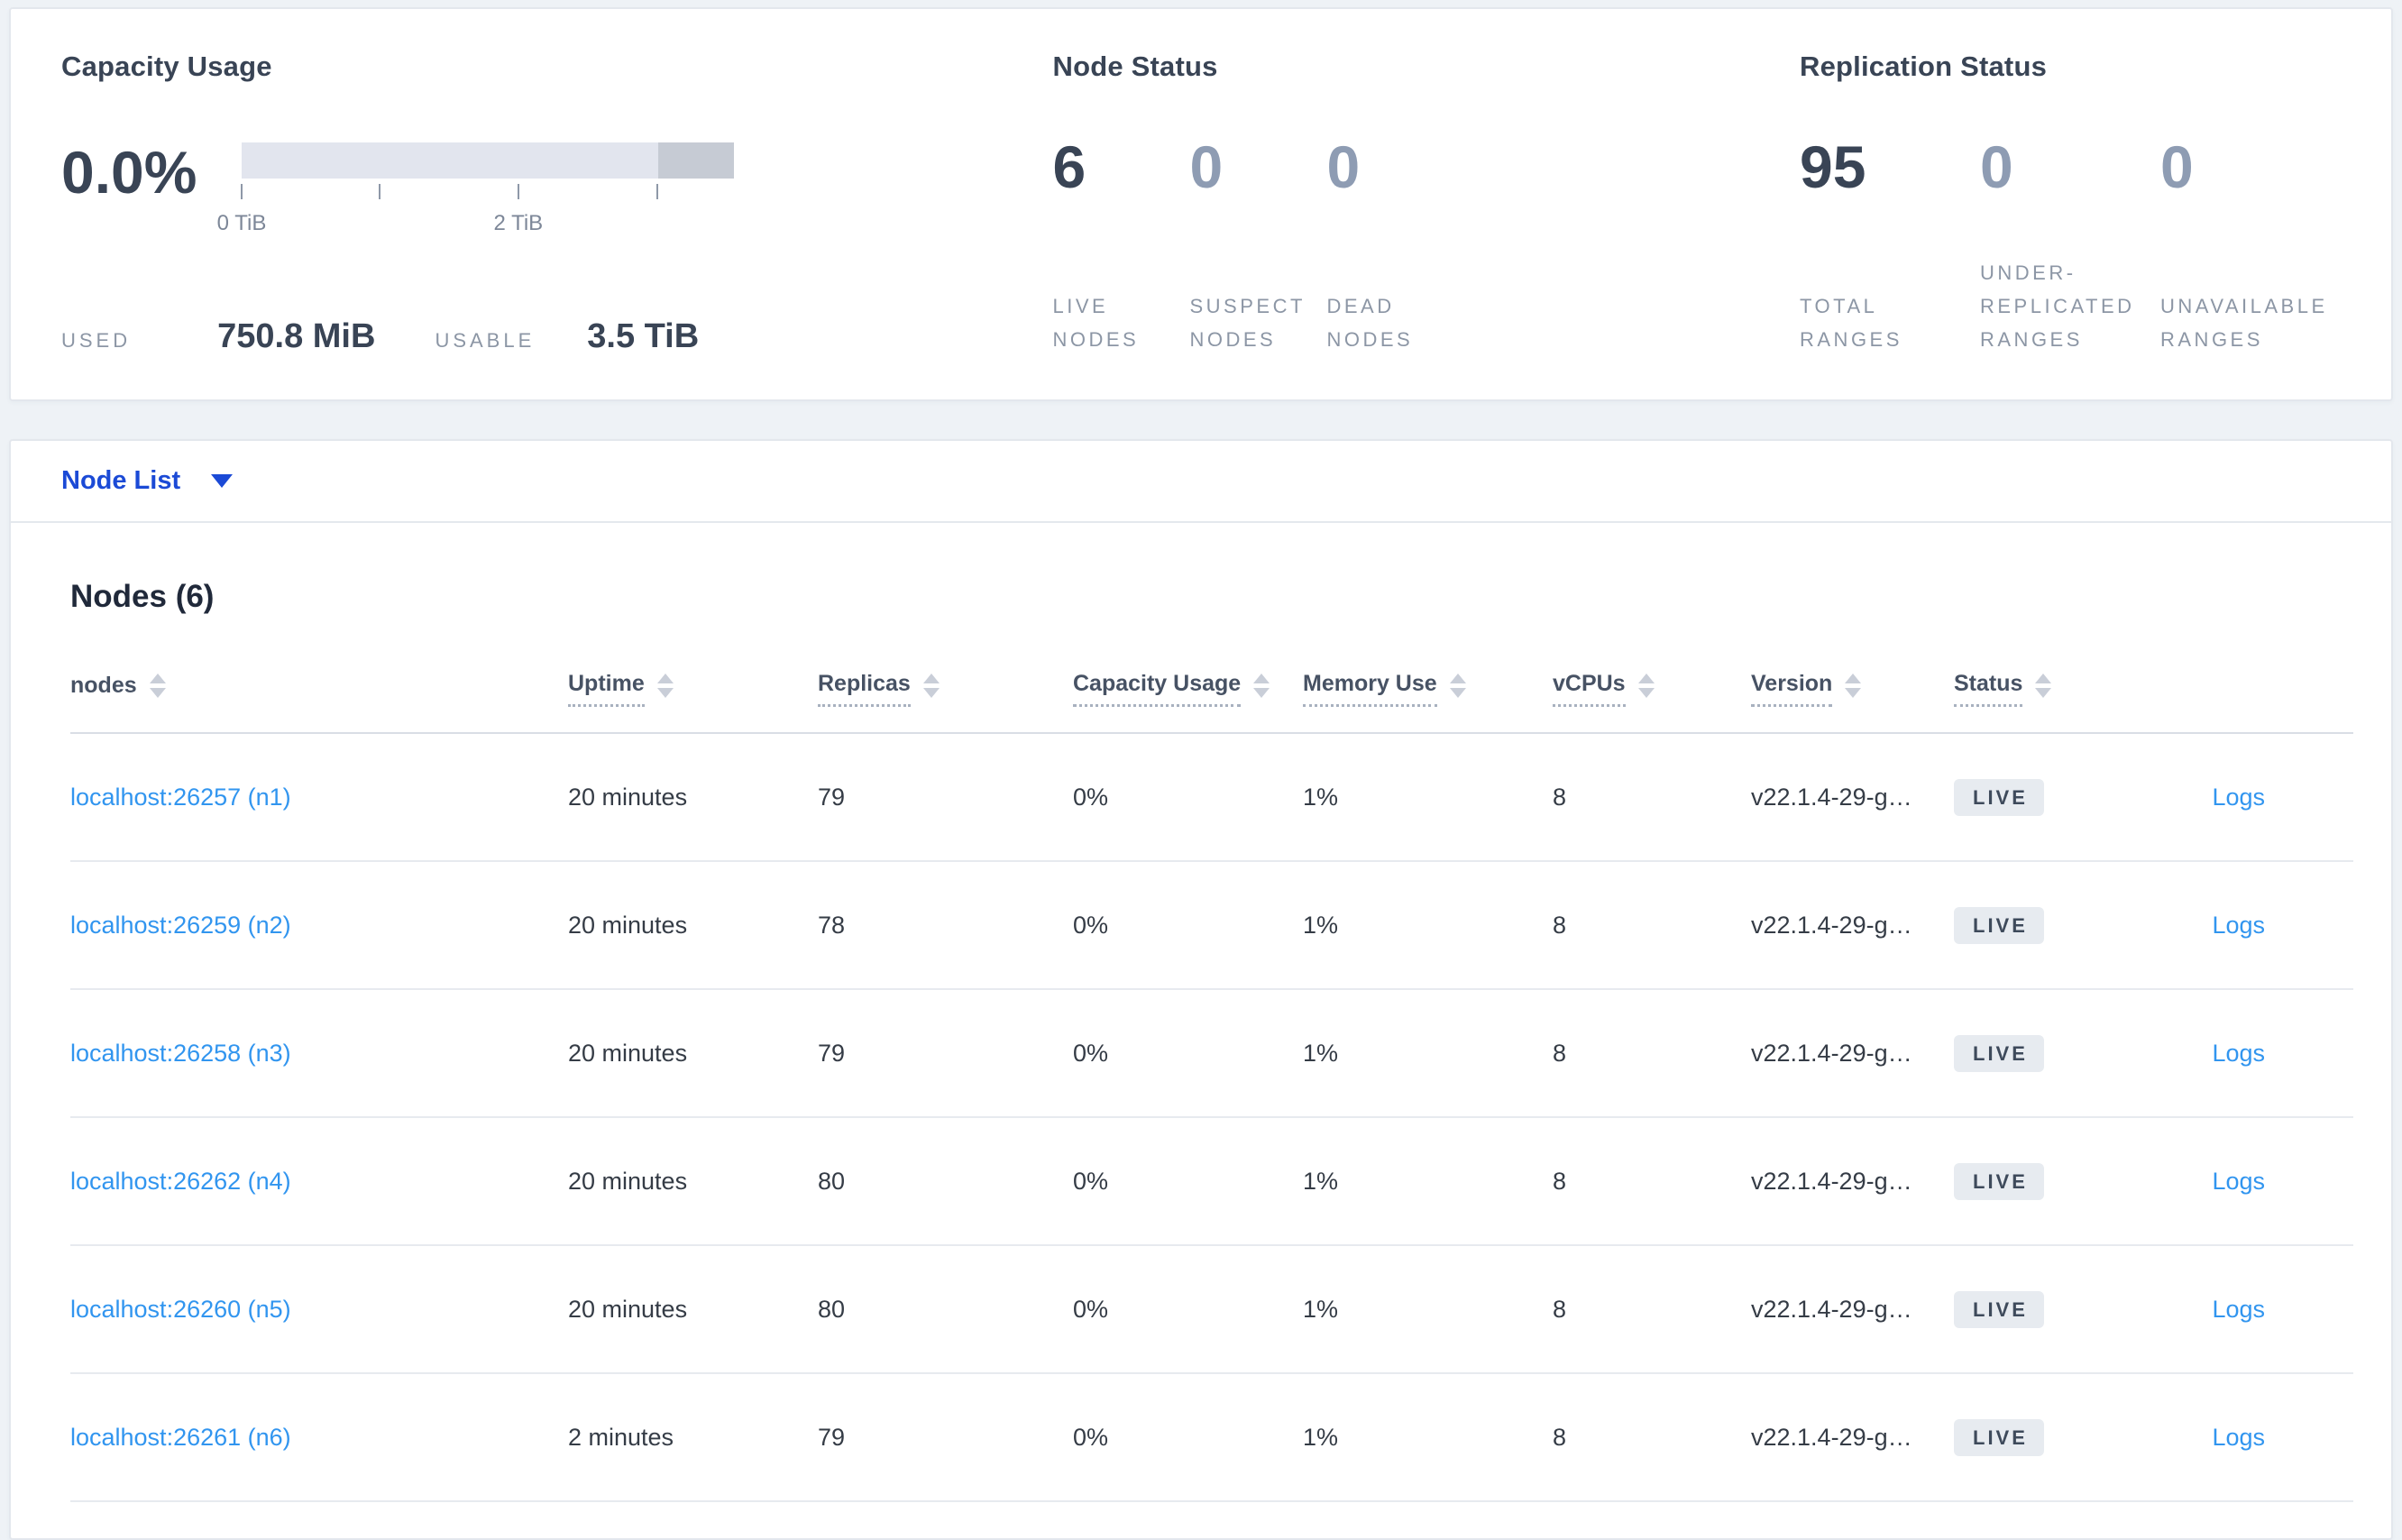 Image resolution: width=2402 pixels, height=1540 pixels. Describe the element at coordinates (488, 160) in the screenshot. I see `capacity-bar-track` at that location.